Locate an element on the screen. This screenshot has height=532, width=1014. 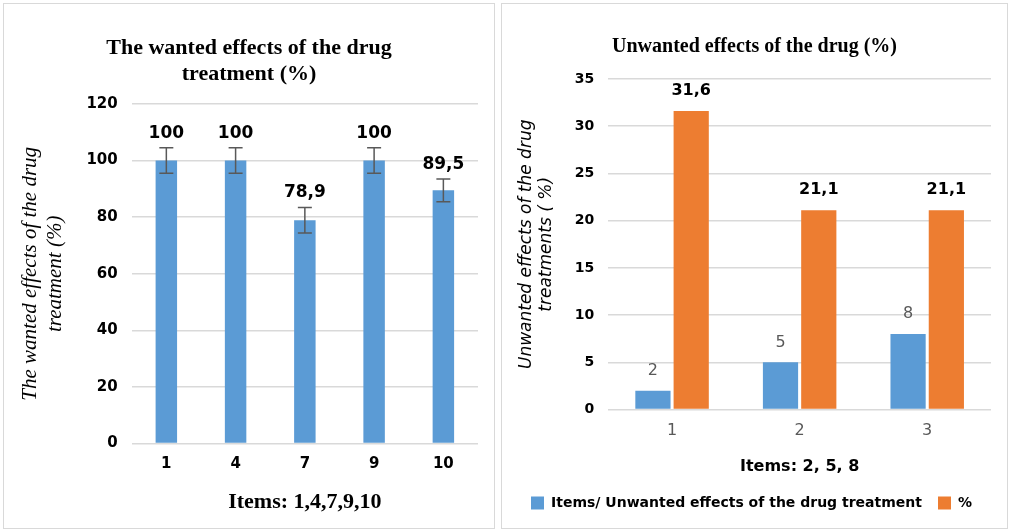
data-label: 2 is located at coordinates (653, 369).